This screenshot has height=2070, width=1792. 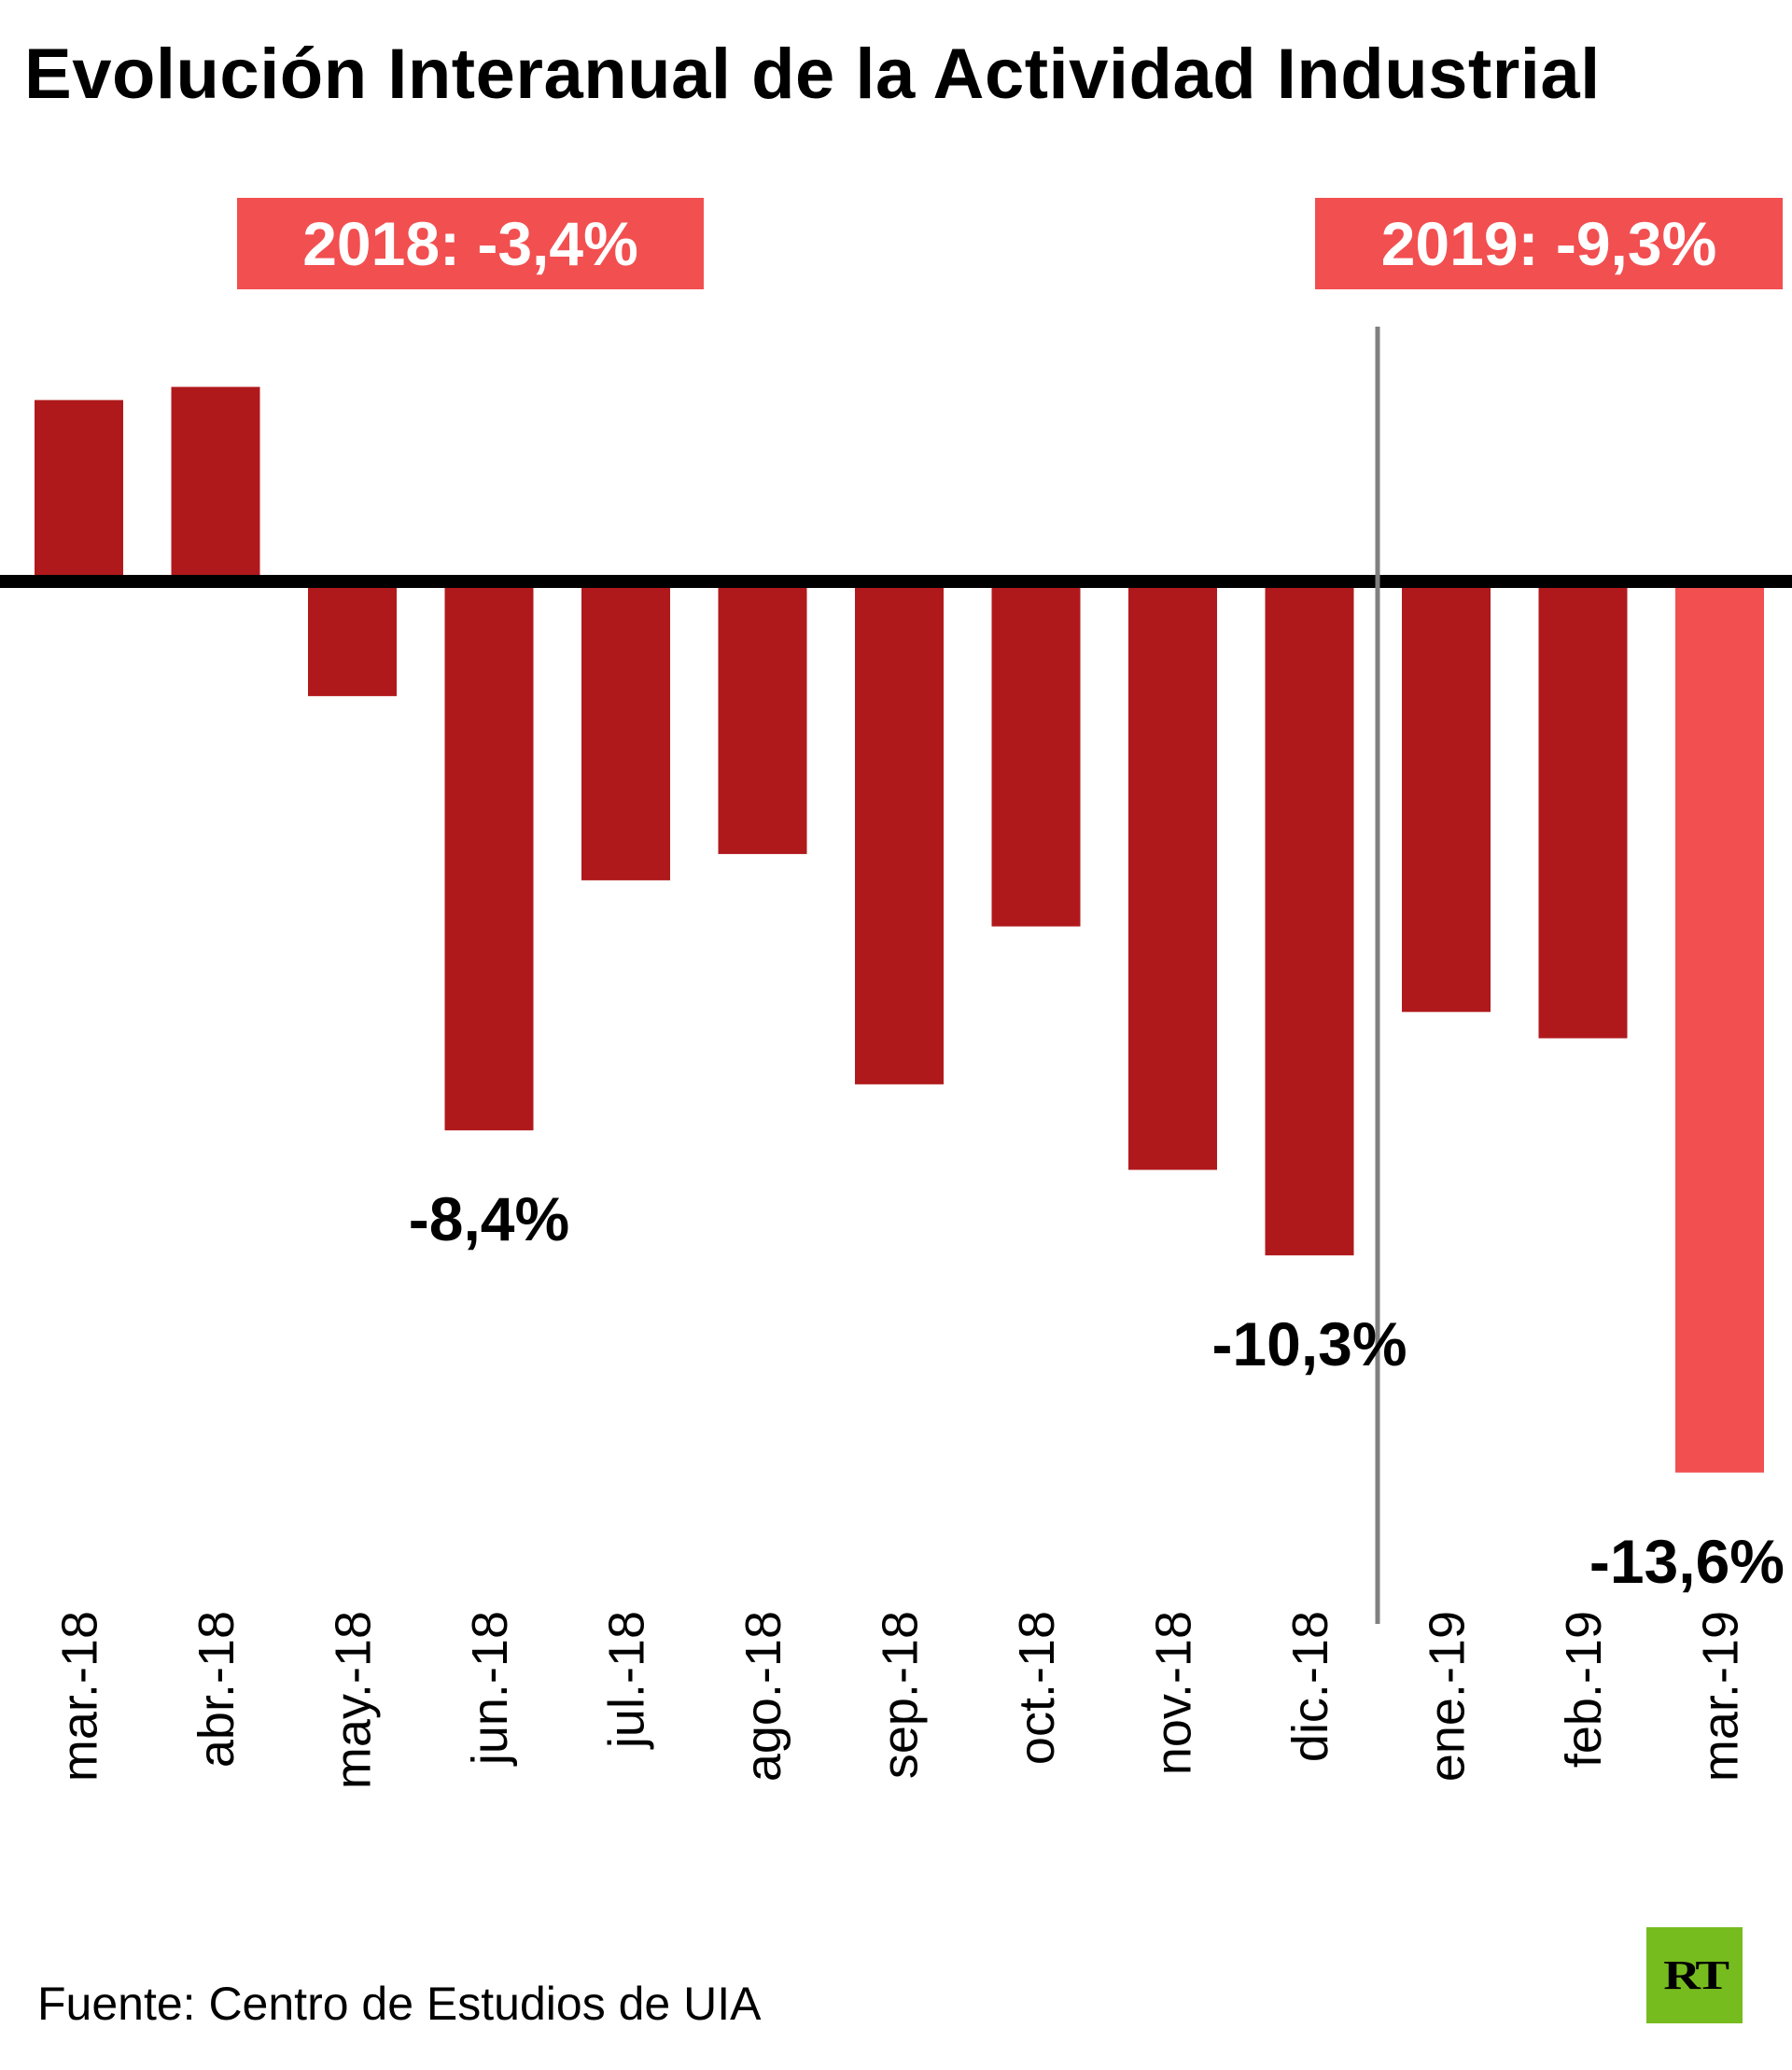 I want to click on rt-logo-text: RT, so click(x=1696, y=1975).